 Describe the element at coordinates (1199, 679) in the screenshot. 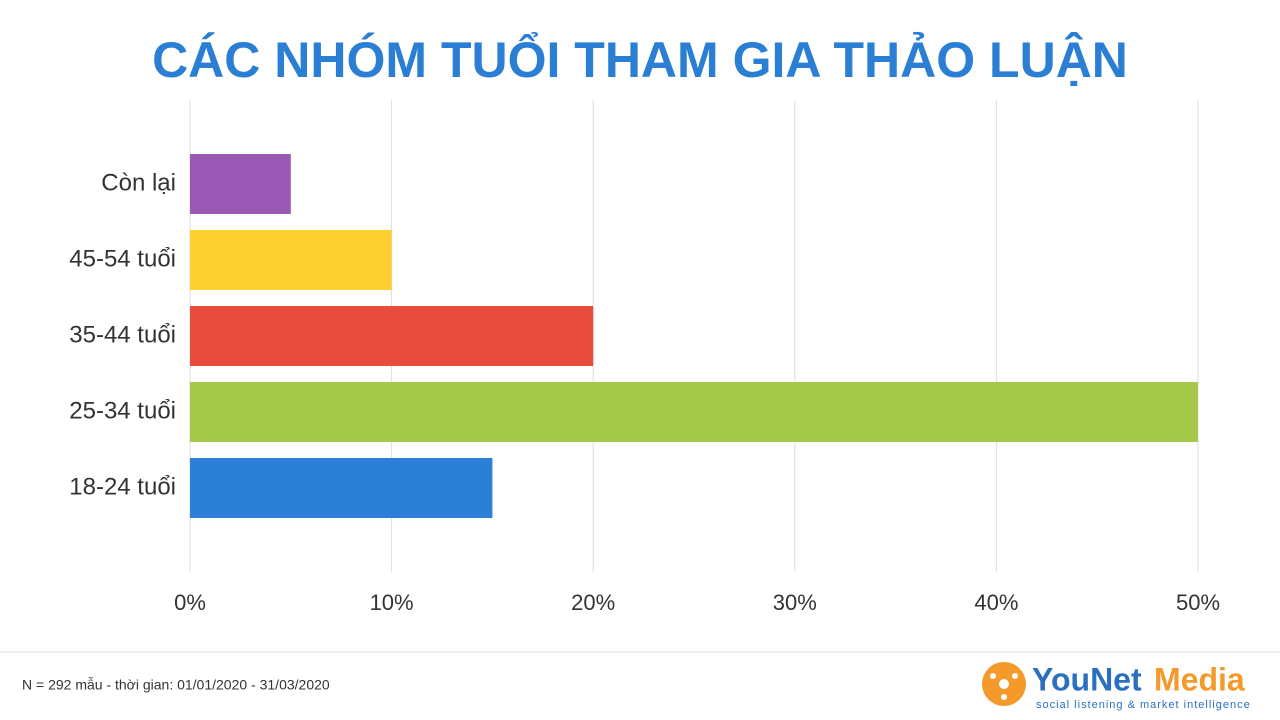

I see `logo-name: Media` at that location.